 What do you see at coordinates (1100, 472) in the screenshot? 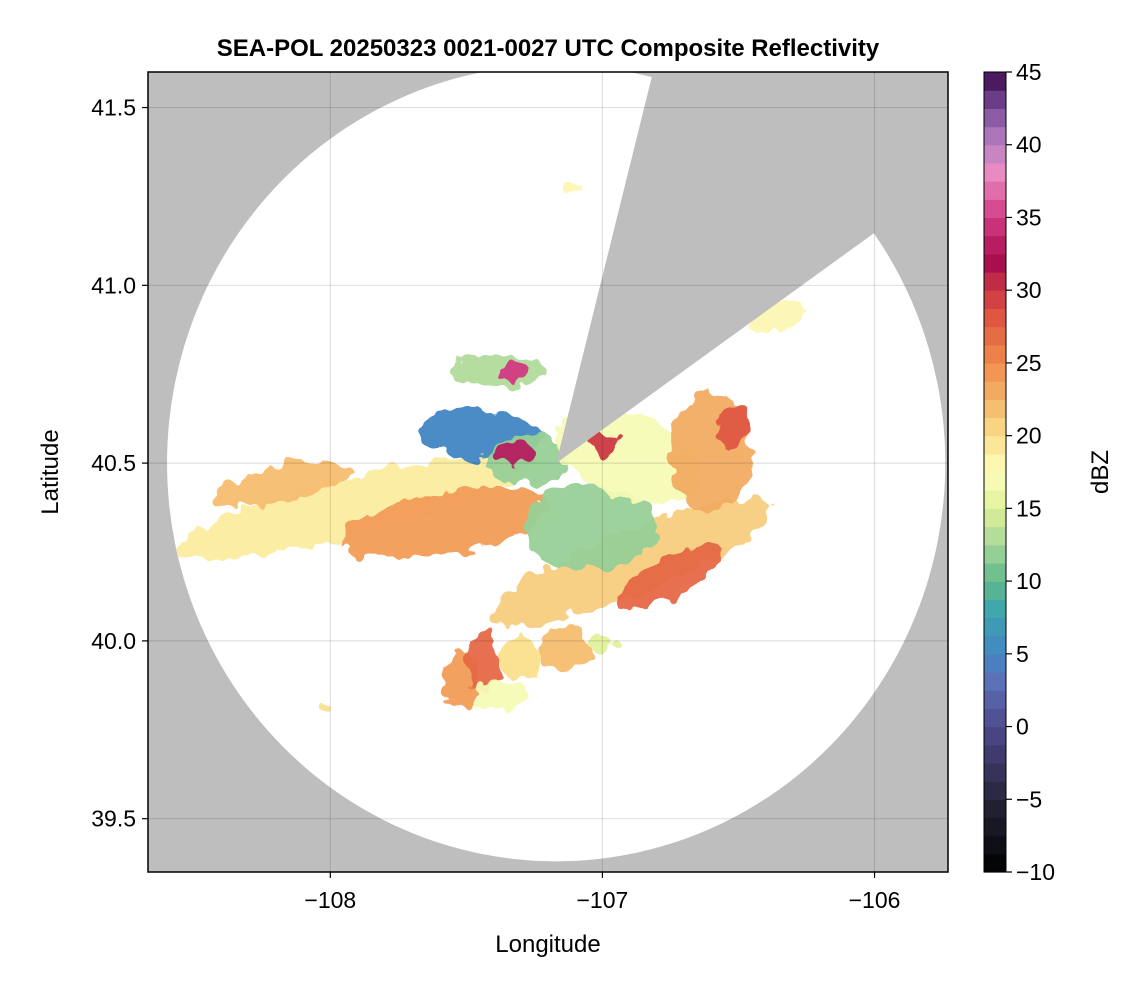
I see `colorbar-label: dBZ` at bounding box center [1100, 472].